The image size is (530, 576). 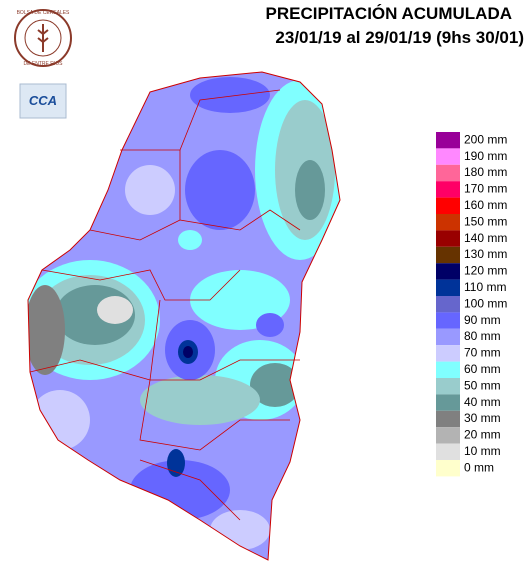 I want to click on legend-label: 120 mm, so click(x=485, y=271).